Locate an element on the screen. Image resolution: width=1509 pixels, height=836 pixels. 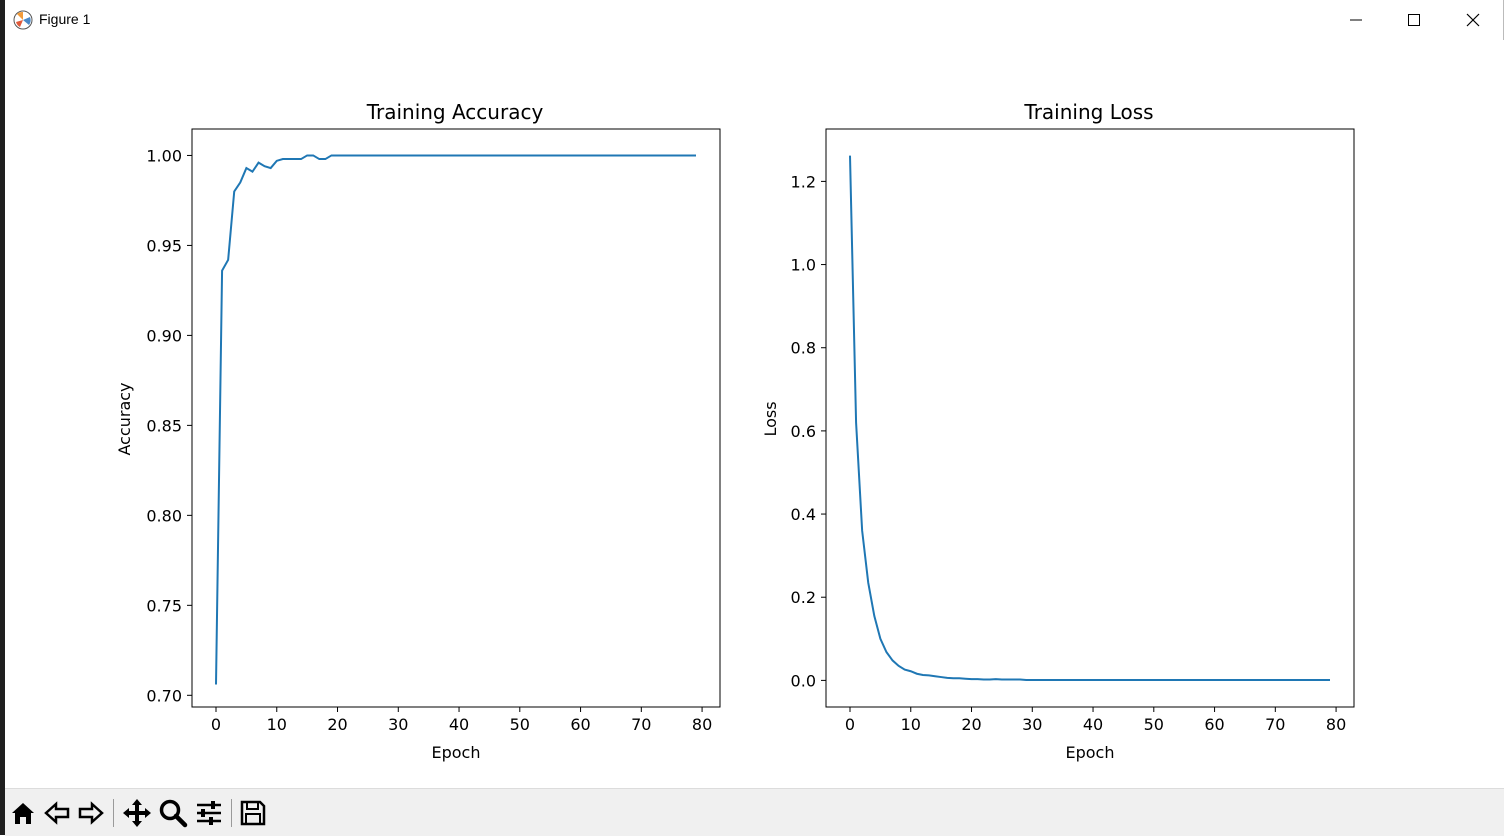
minimize-button is located at coordinates (1356, 20).